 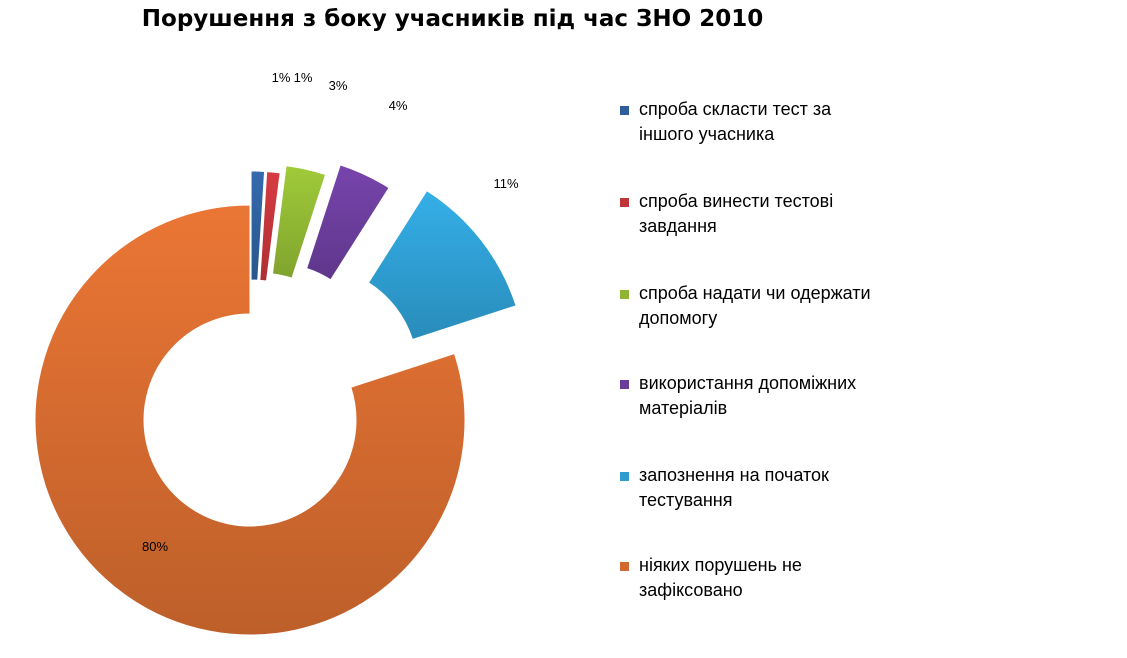 I want to click on legend-label: спроба скласти тест за іншого учасника, so click(x=735, y=121).